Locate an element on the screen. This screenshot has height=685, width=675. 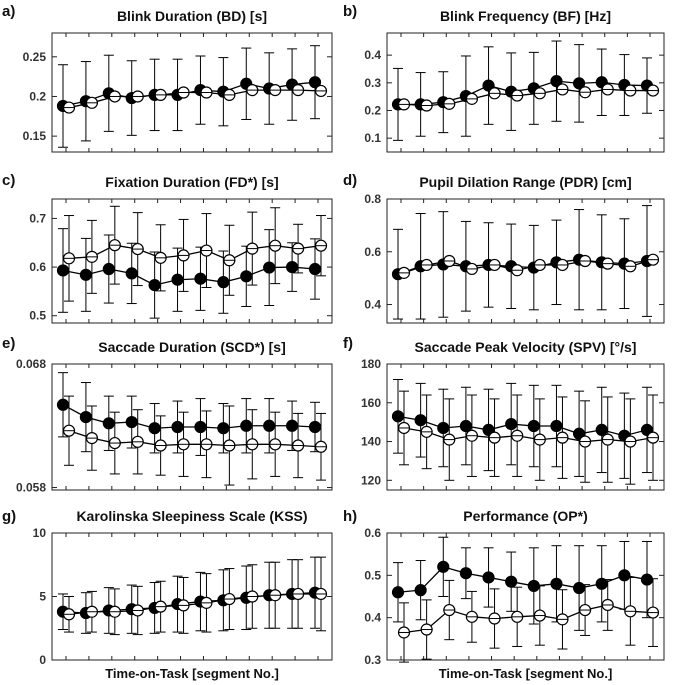
y-tick-label: 160 is located at coordinates (371, 403).